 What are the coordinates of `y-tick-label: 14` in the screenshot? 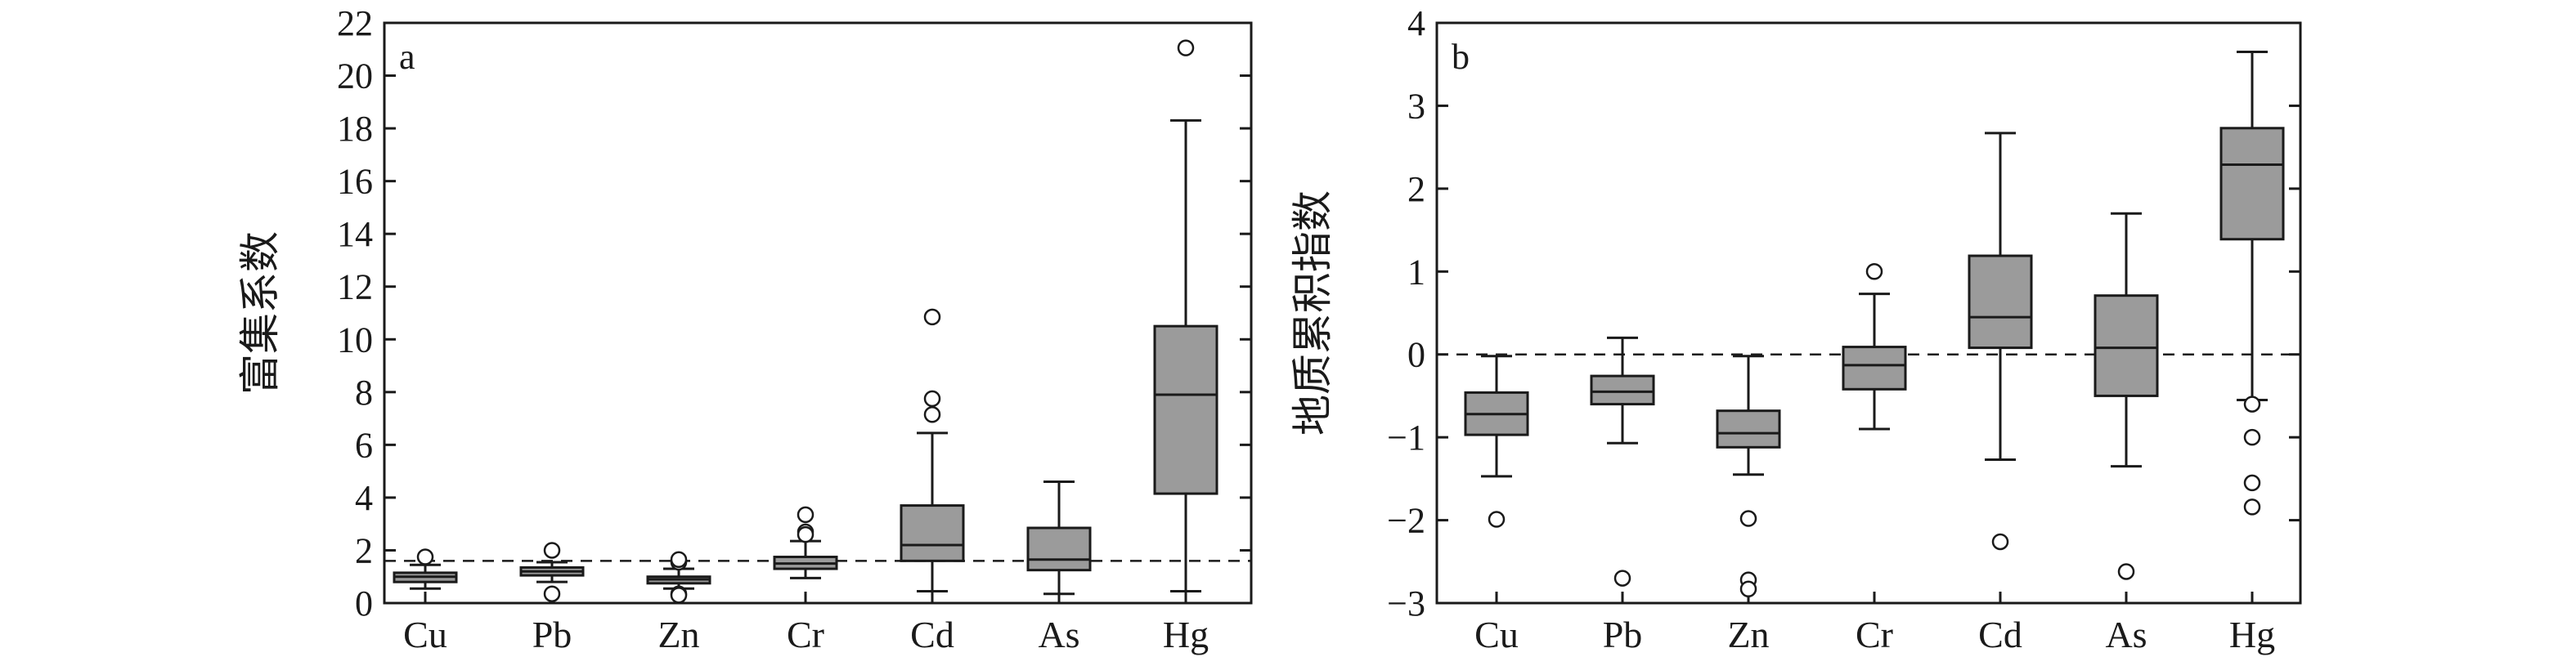 It's located at (355, 234).